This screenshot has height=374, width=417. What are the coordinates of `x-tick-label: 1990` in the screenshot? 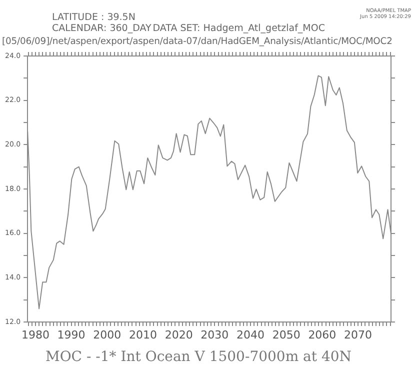 It's located at (71, 335).